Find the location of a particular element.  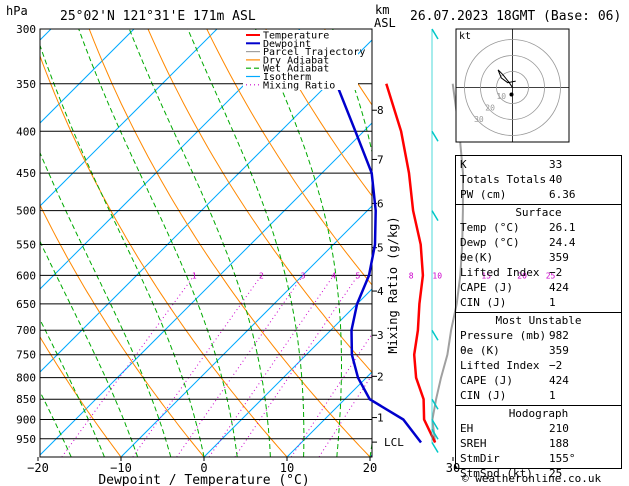

km-tick-label: 2 is located at coordinates (380, 376).